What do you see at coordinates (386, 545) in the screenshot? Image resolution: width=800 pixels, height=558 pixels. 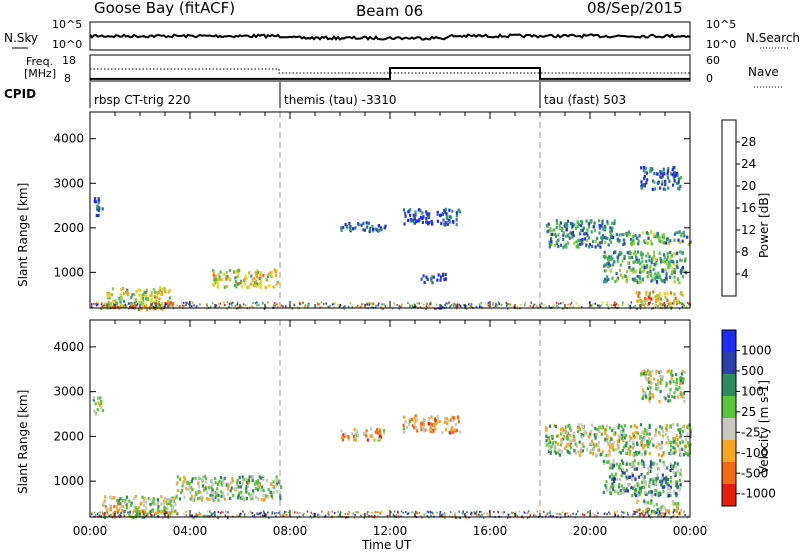 I see `x-axis-label: Time UT` at bounding box center [386, 545].